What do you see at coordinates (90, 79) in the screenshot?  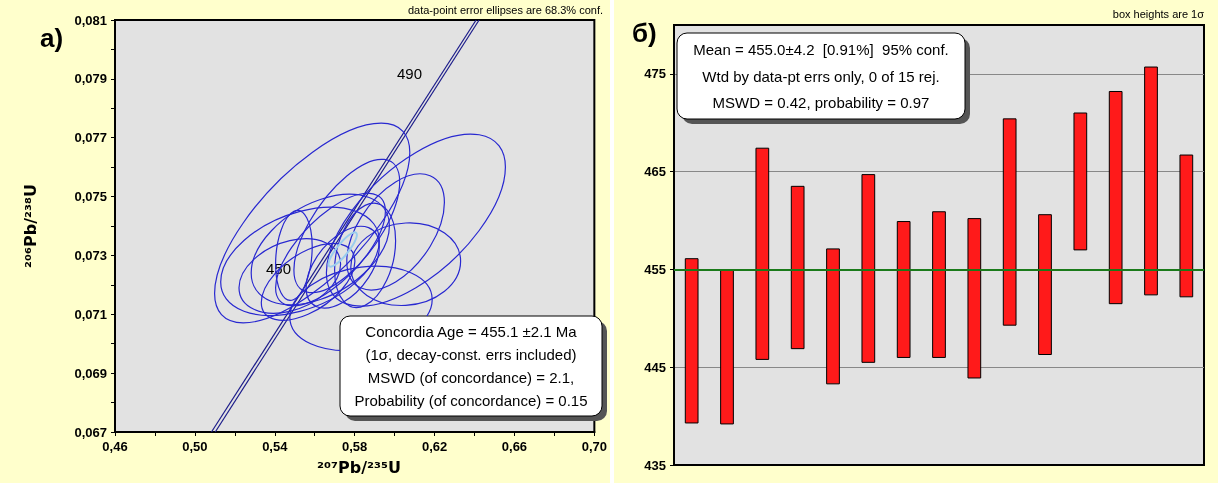 I see `y-tick-label: 0,079` at bounding box center [90, 79].